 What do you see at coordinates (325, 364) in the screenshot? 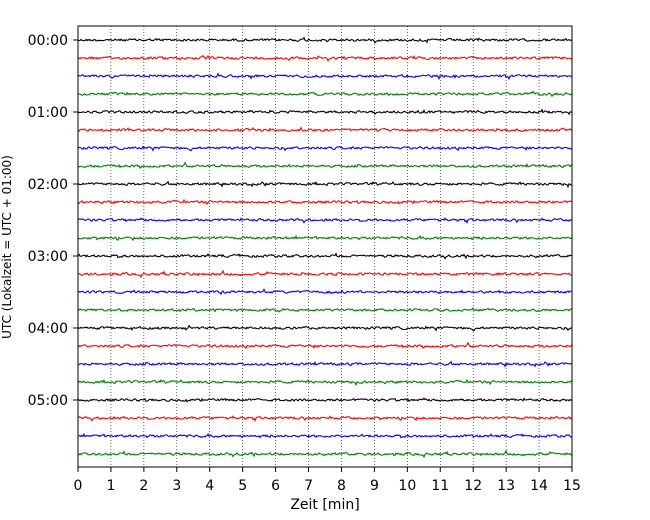
I see `trace-04:30` at bounding box center [325, 364].